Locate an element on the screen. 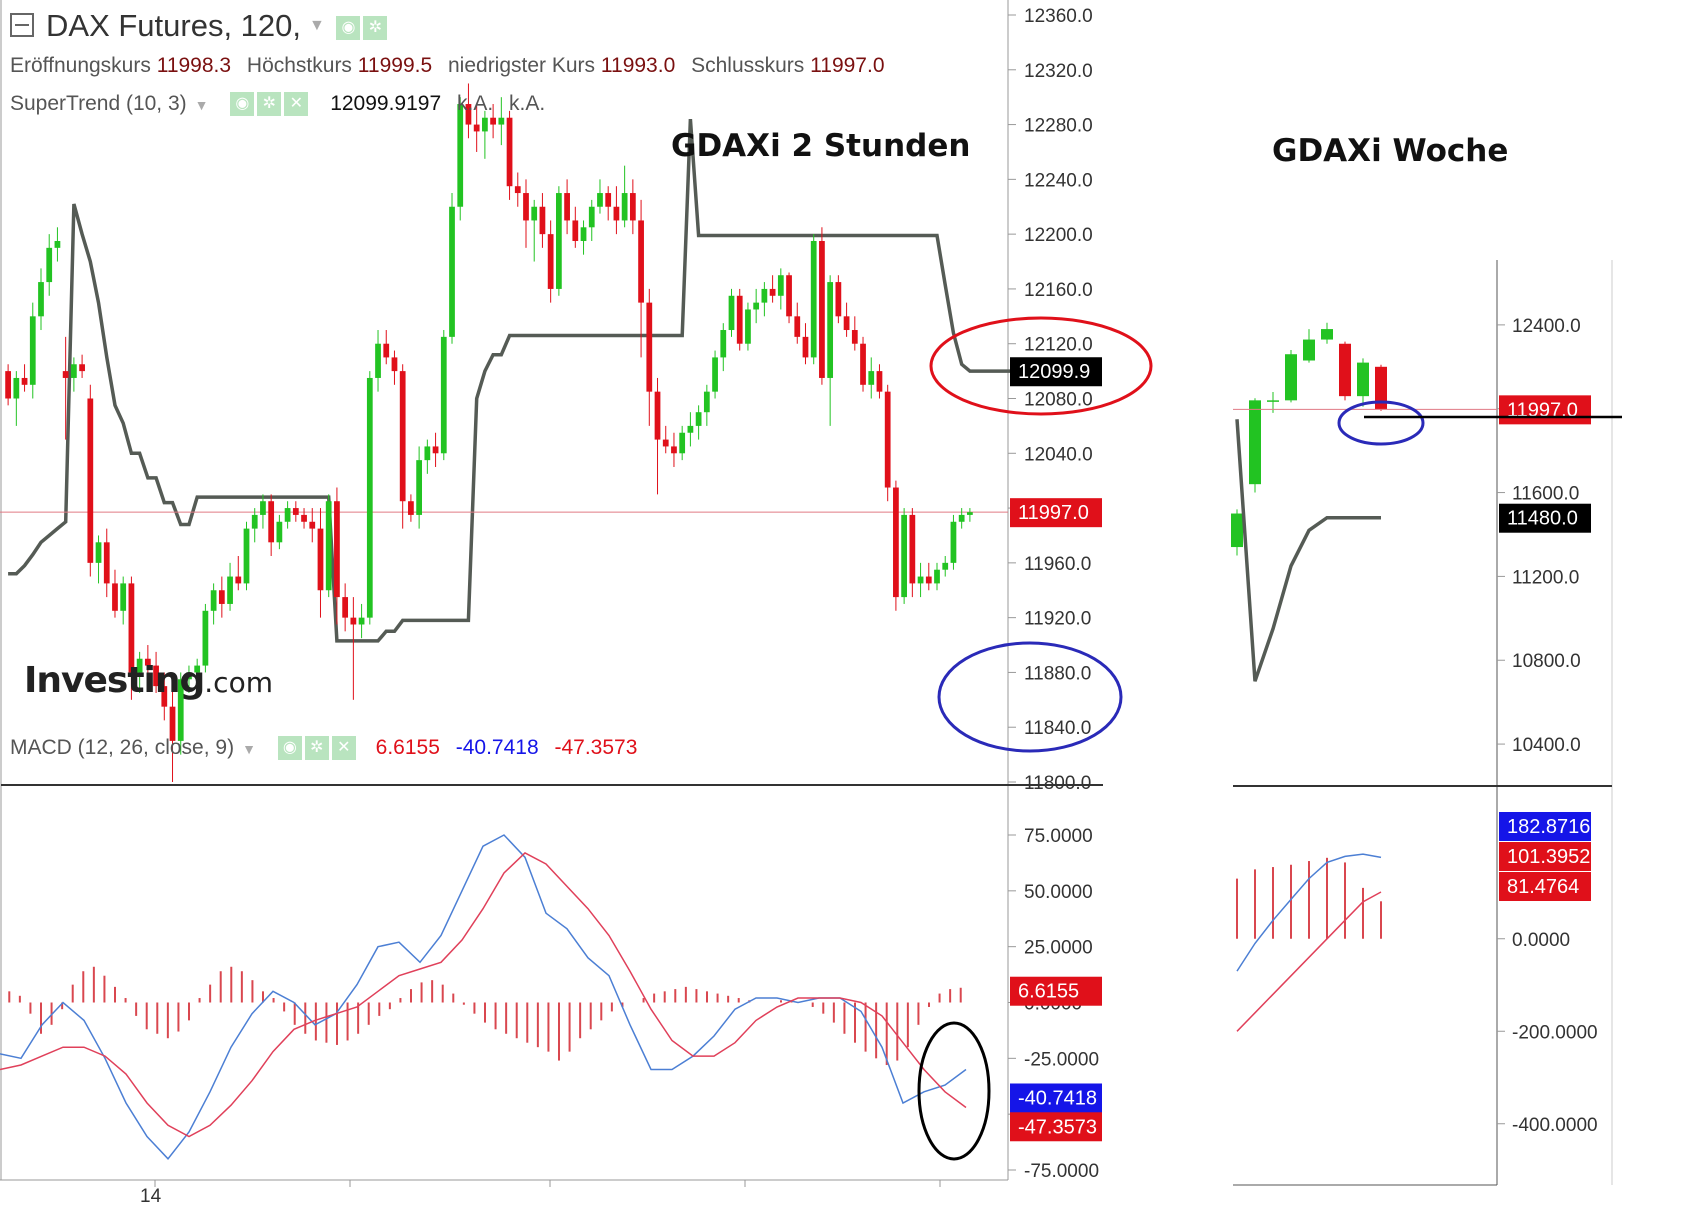 Image resolution: width=1689 pixels, height=1206 pixels. collapse-icon is located at coordinates (22, 24).